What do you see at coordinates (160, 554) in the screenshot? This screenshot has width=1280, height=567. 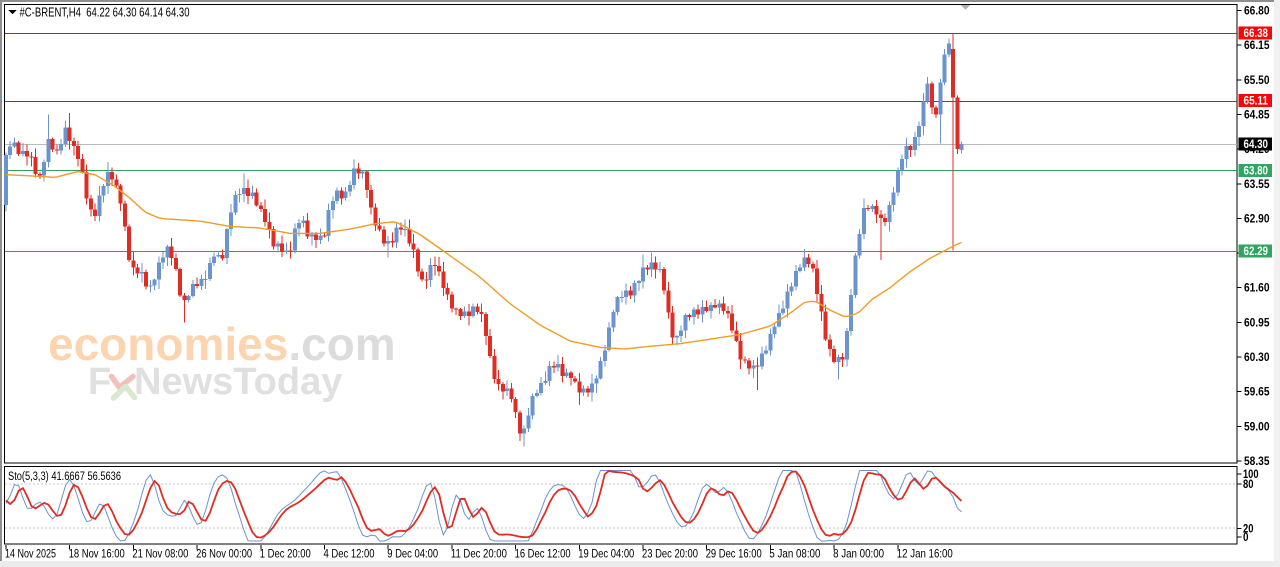 I see `svg-text: 21 Nov 08:00` at bounding box center [160, 554].